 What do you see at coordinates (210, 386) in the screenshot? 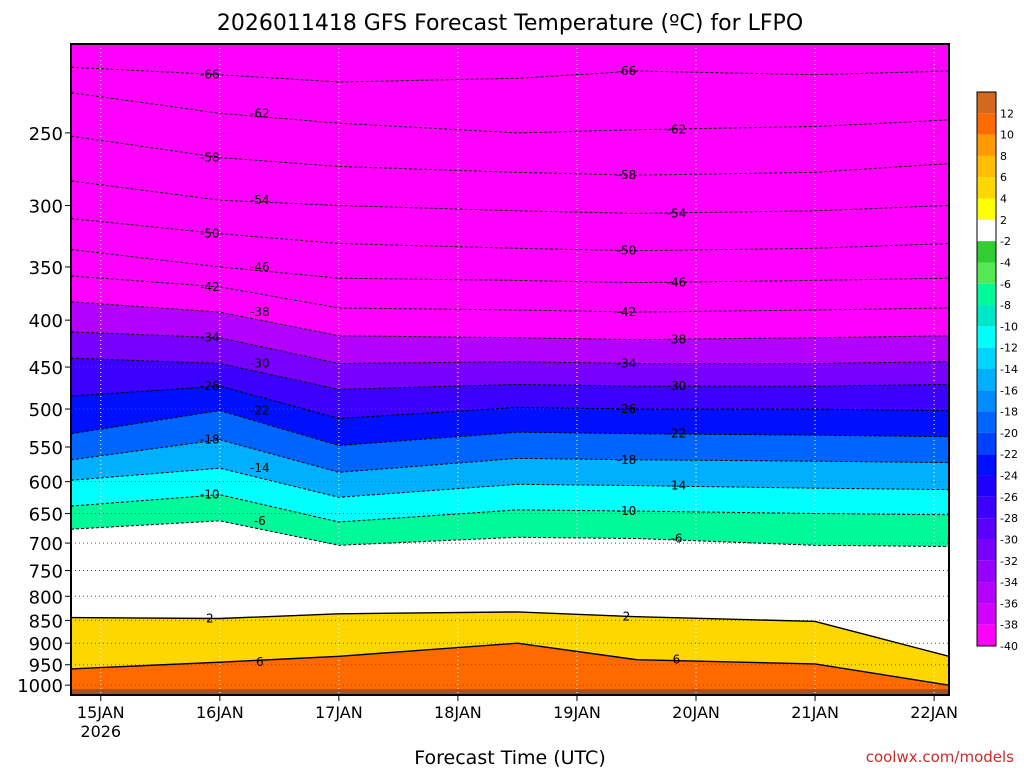
I see `contour-label: -26` at bounding box center [210, 386].